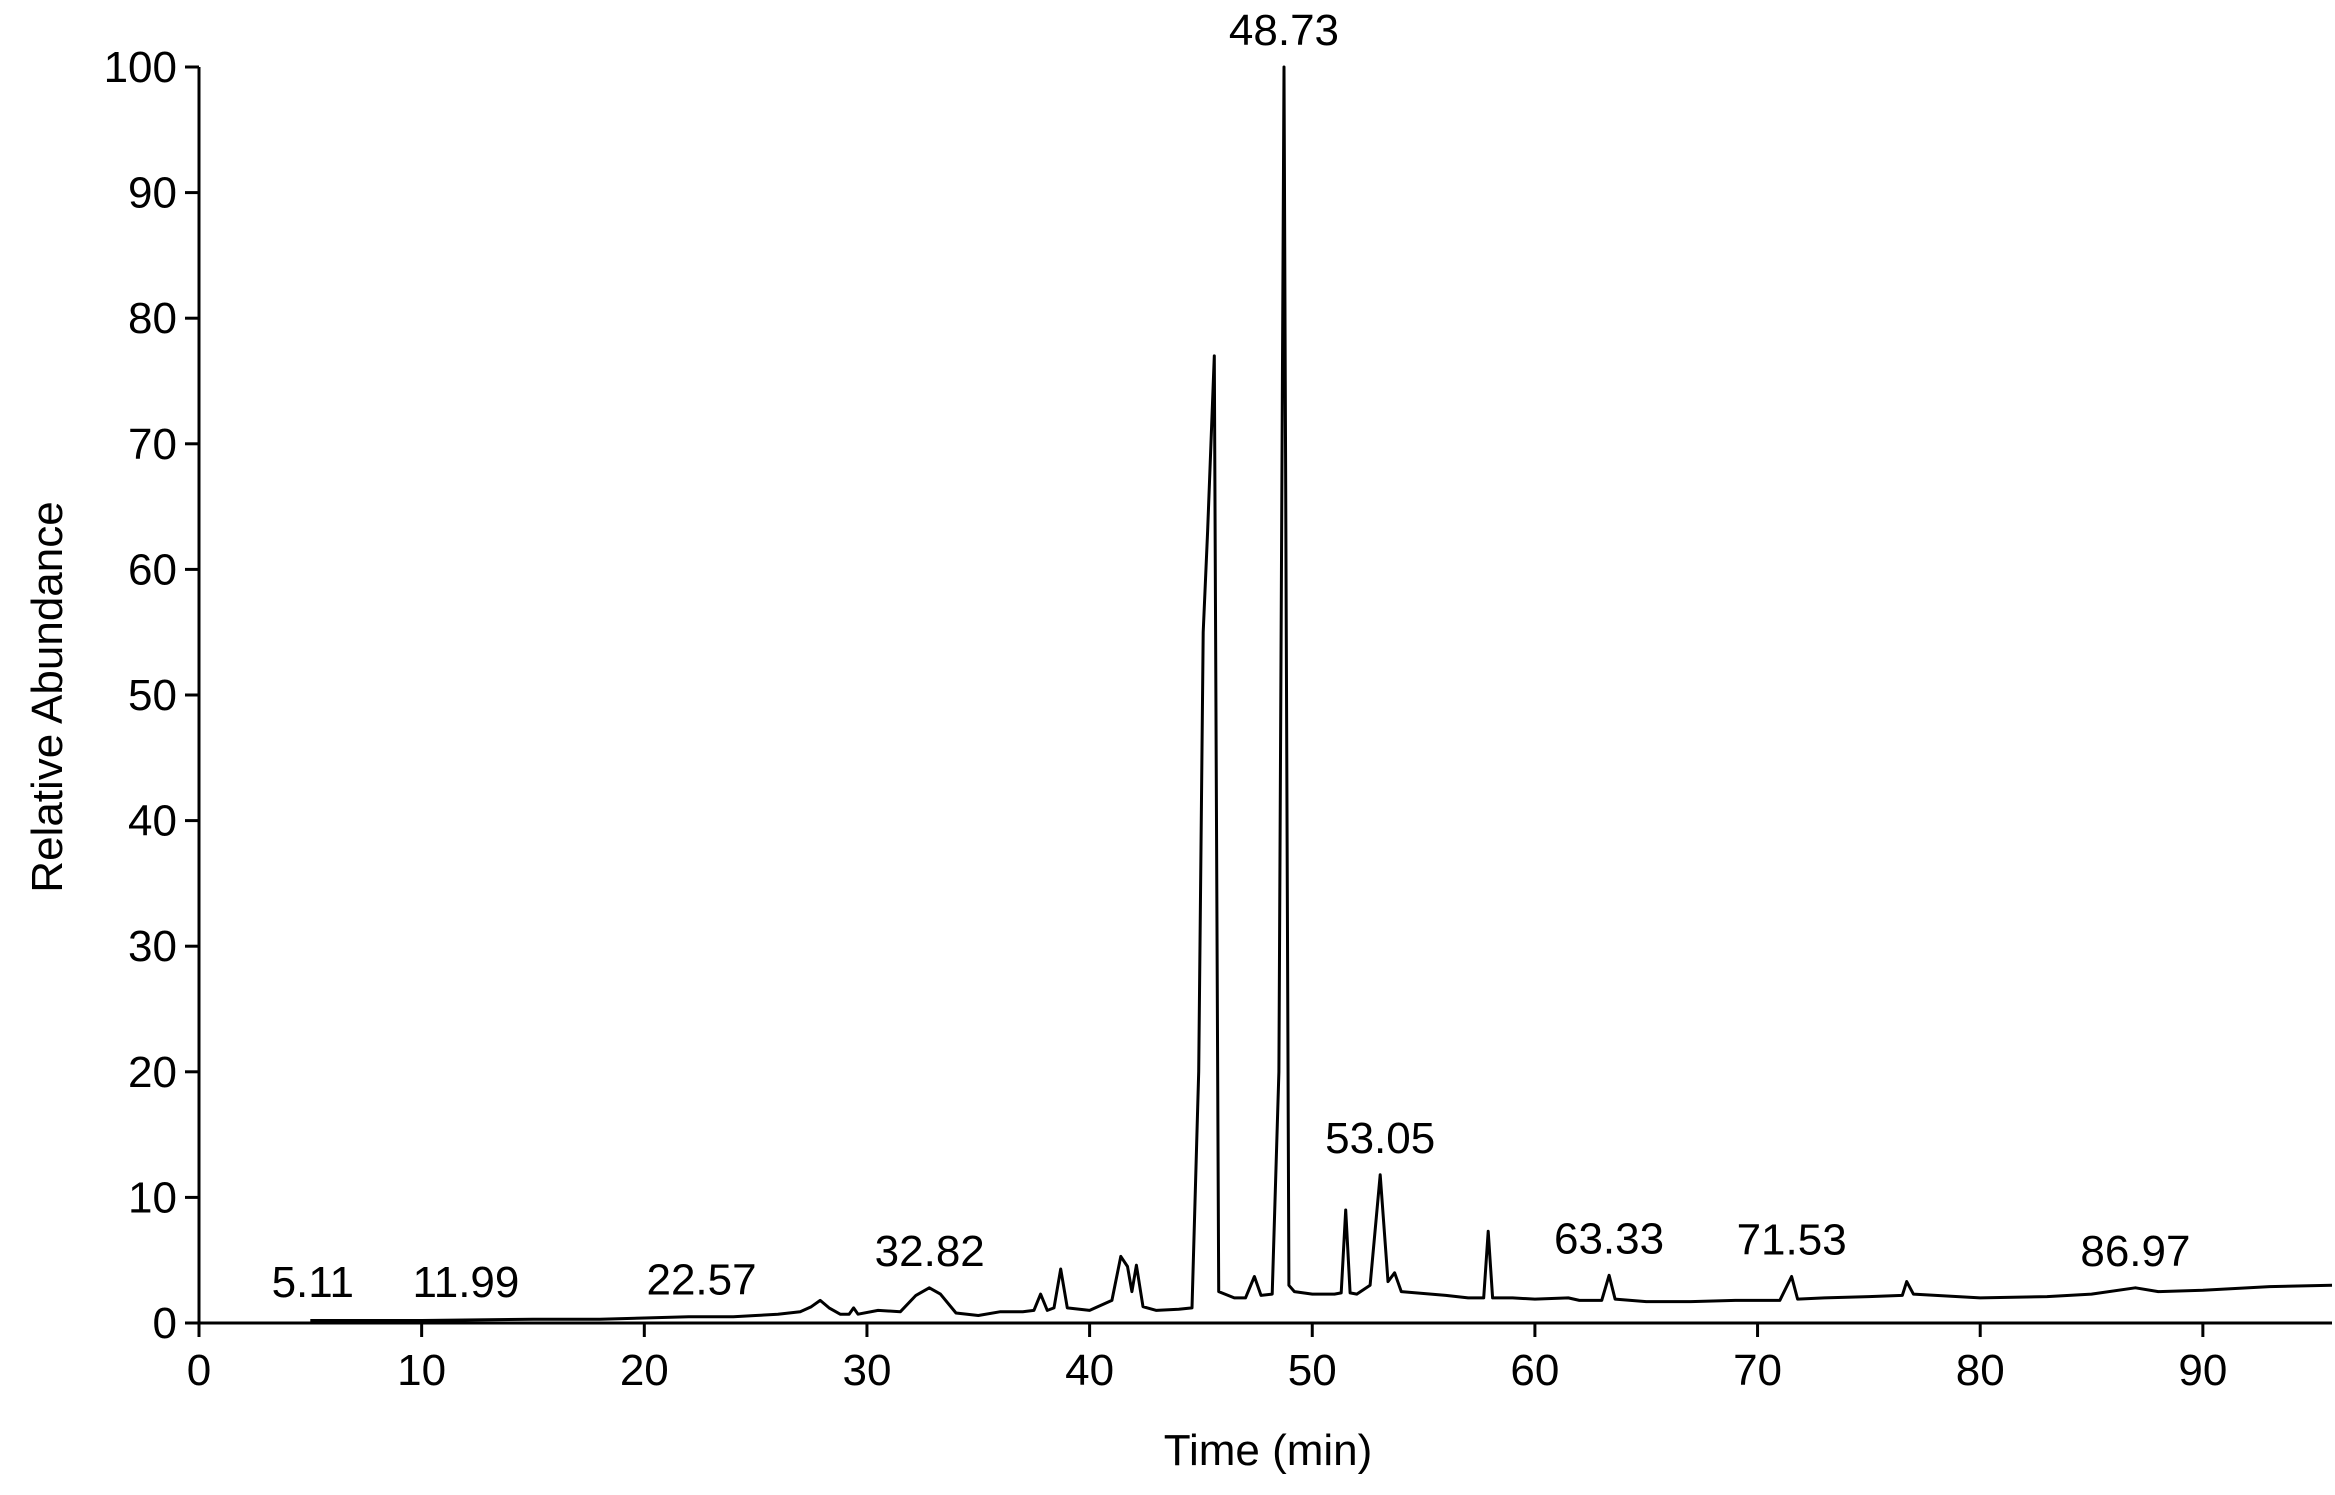  I want to click on x-axis-label: Time (min), so click(1268, 1450).